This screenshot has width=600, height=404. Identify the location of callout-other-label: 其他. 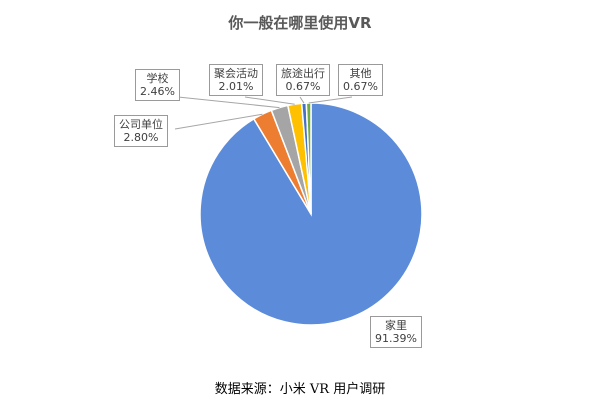
(360, 73).